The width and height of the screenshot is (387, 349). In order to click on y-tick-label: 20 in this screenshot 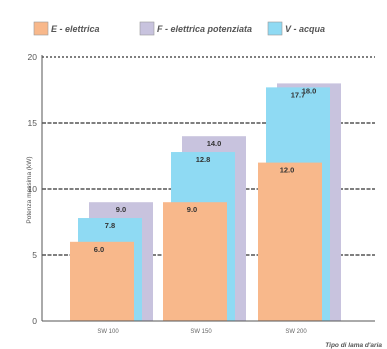, I will do `click(33, 57)`.